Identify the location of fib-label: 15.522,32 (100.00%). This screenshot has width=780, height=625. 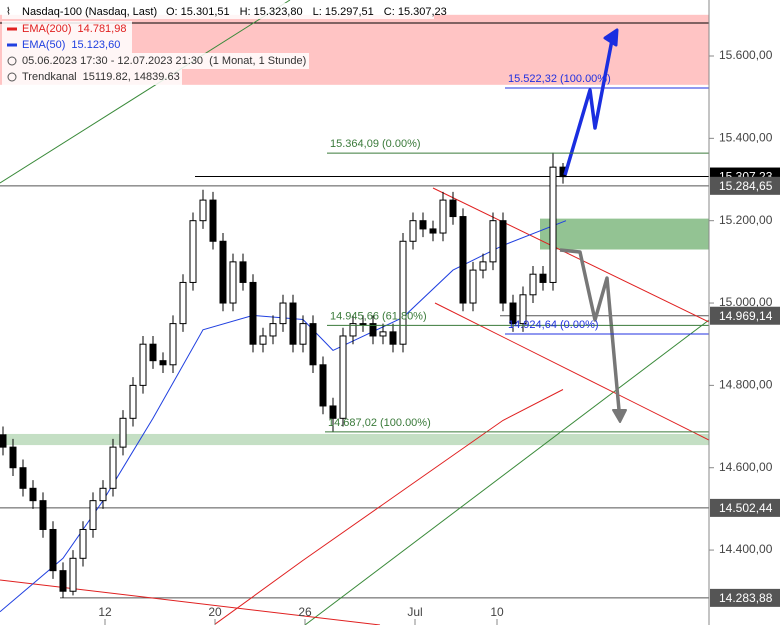
(559, 79).